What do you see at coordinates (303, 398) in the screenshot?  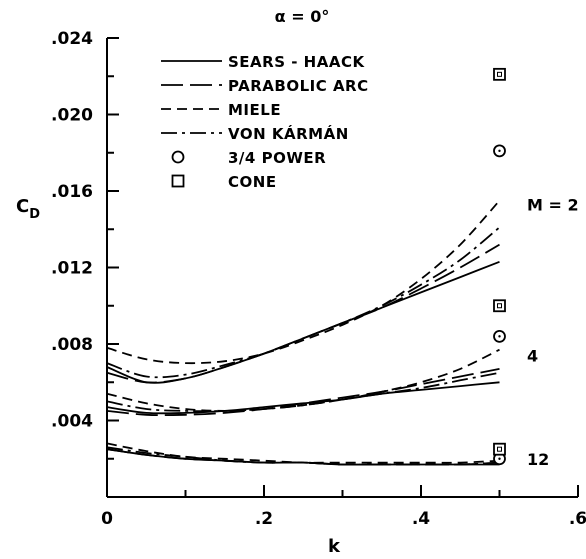 I see `series-line-solid-m4` at bounding box center [303, 398].